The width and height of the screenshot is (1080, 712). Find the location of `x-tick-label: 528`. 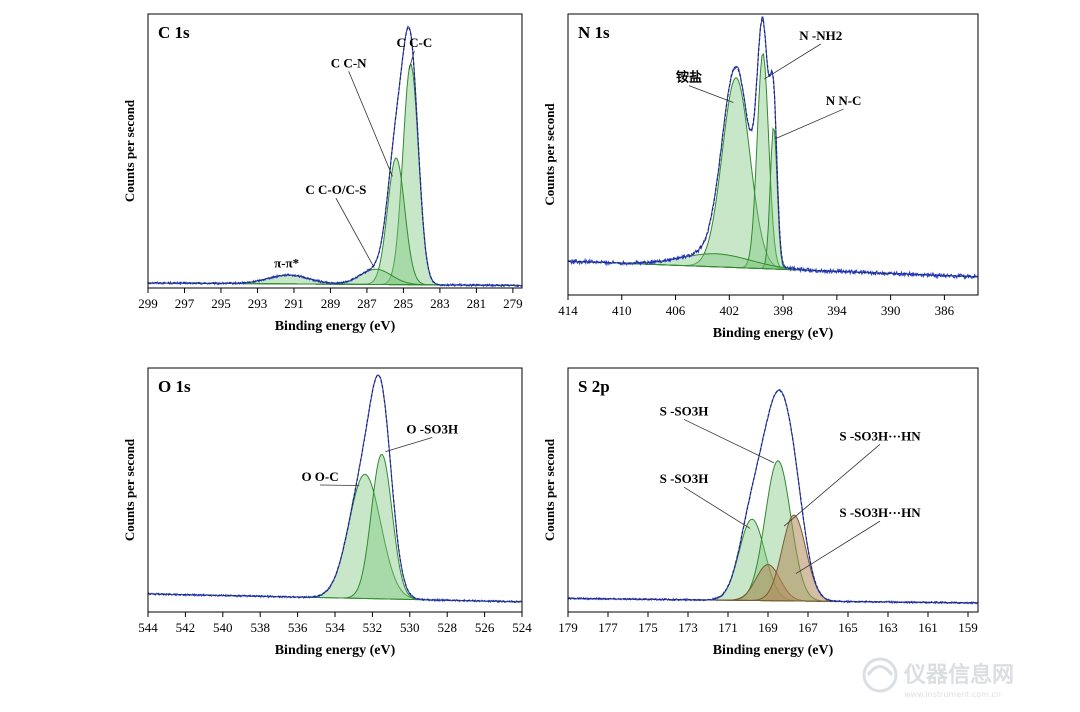

x-tick-label: 528 is located at coordinates (447, 627).